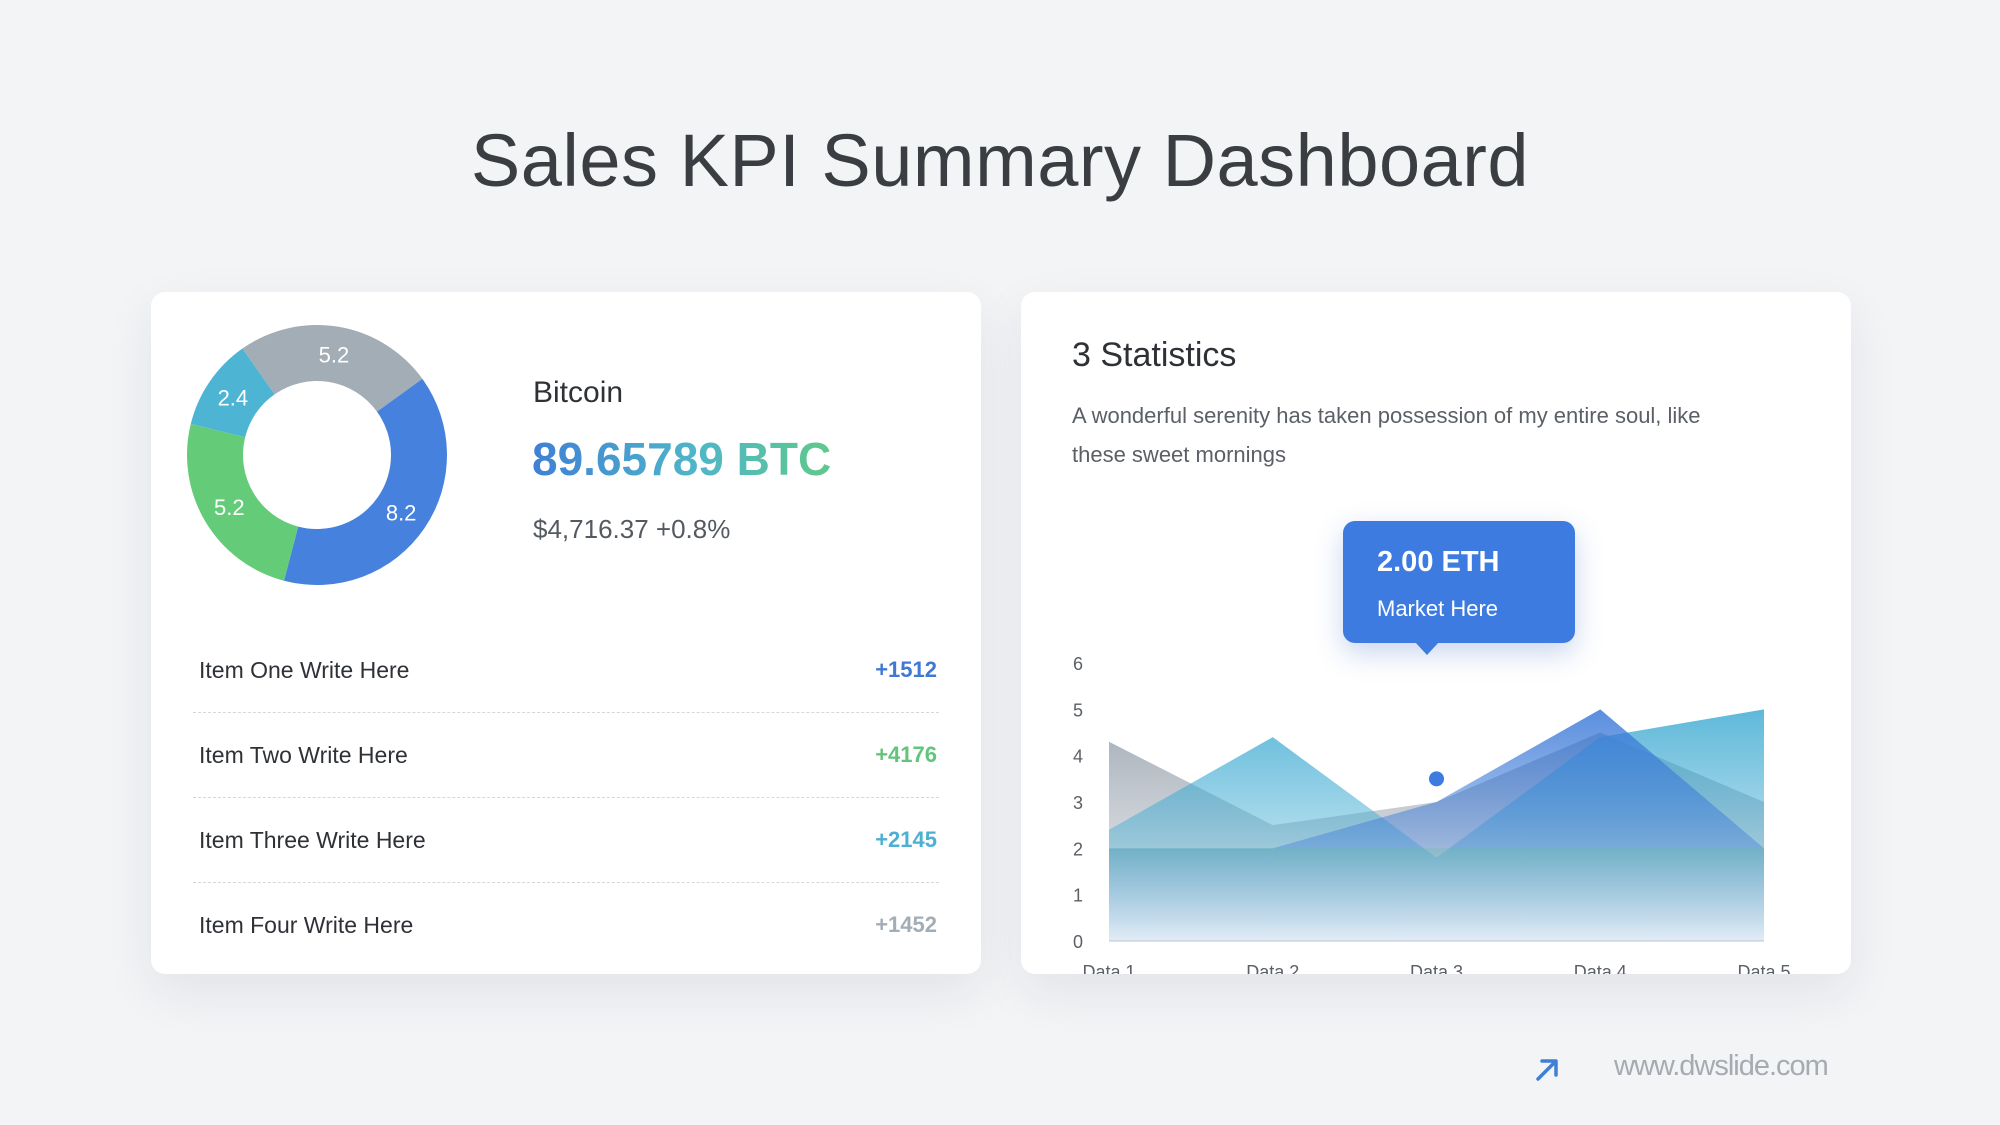  What do you see at coordinates (1547, 1070) in the screenshot?
I see `arrow-up-right-icon` at bounding box center [1547, 1070].